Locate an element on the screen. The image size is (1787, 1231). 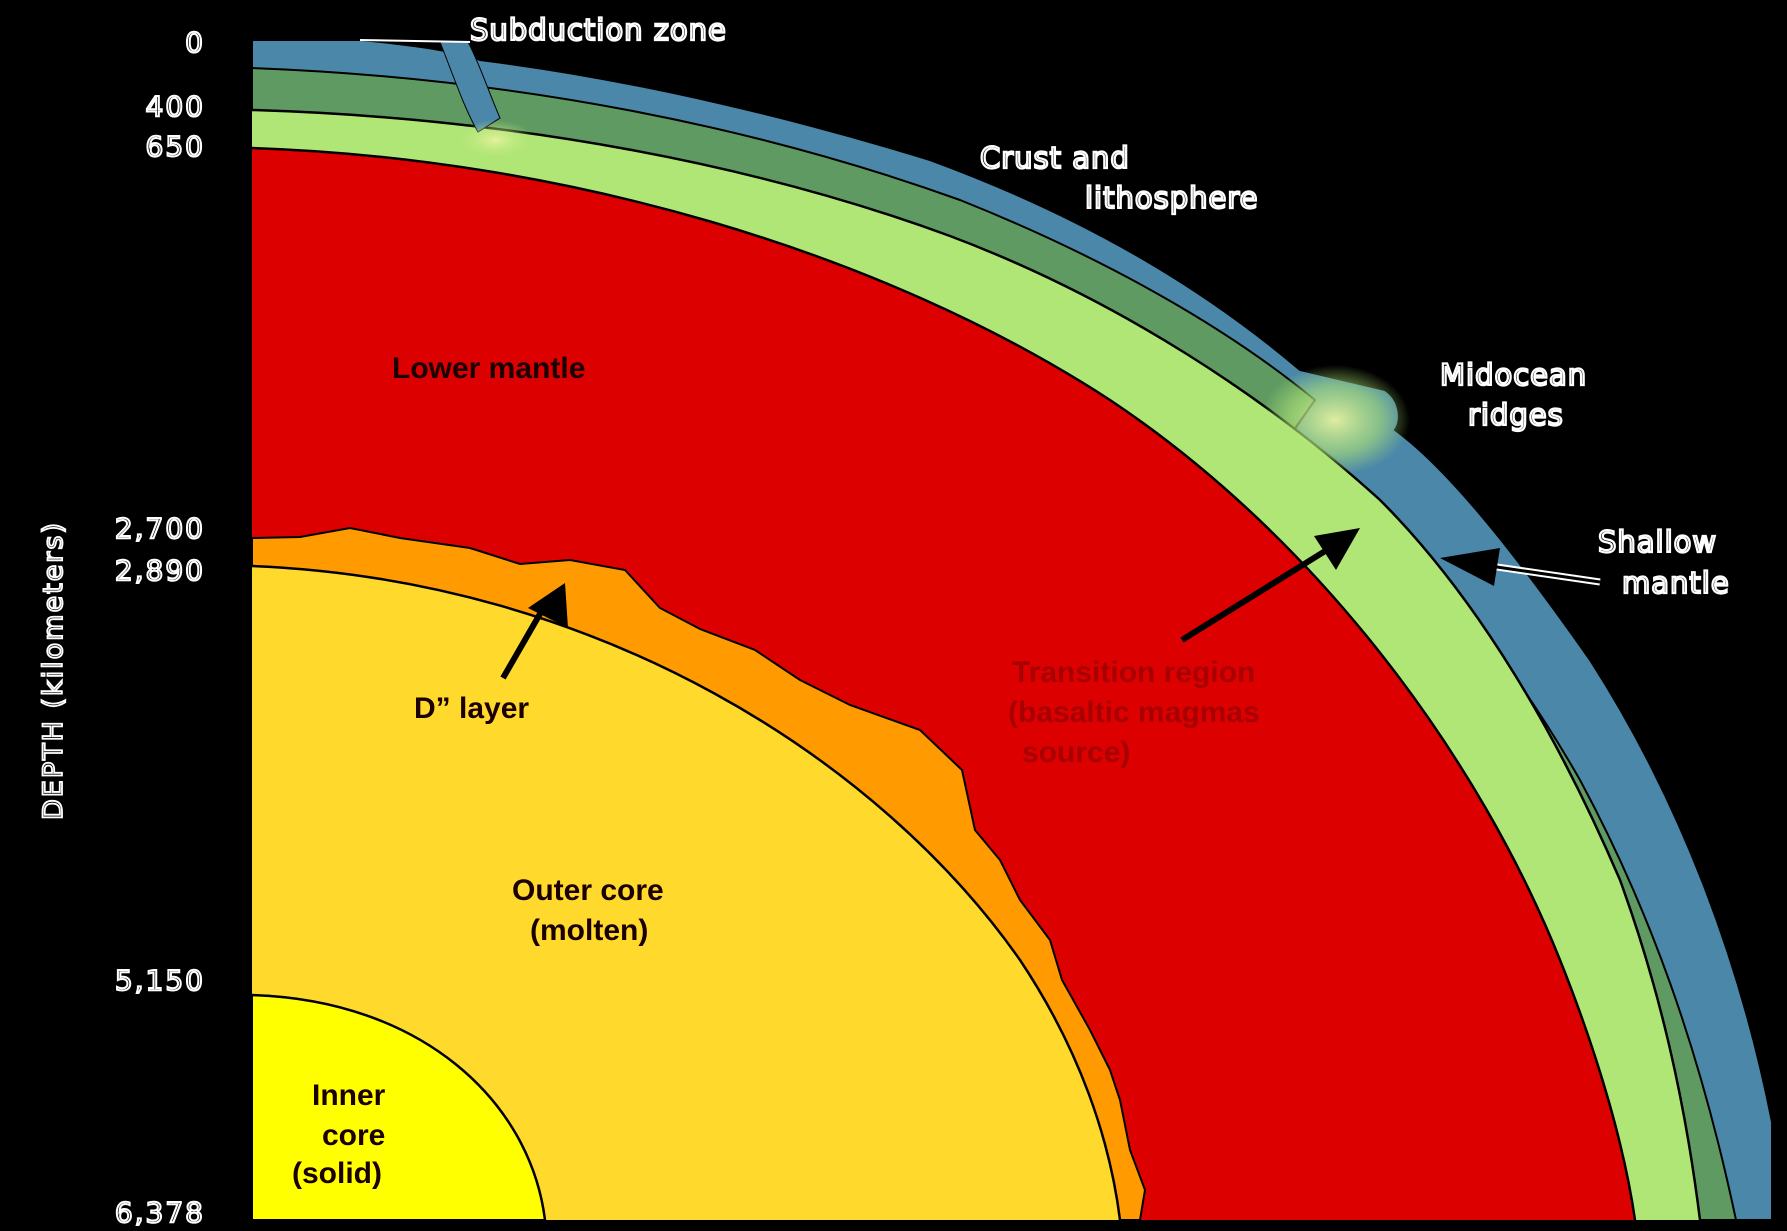
subduction-slab is located at coordinates (470, 87).